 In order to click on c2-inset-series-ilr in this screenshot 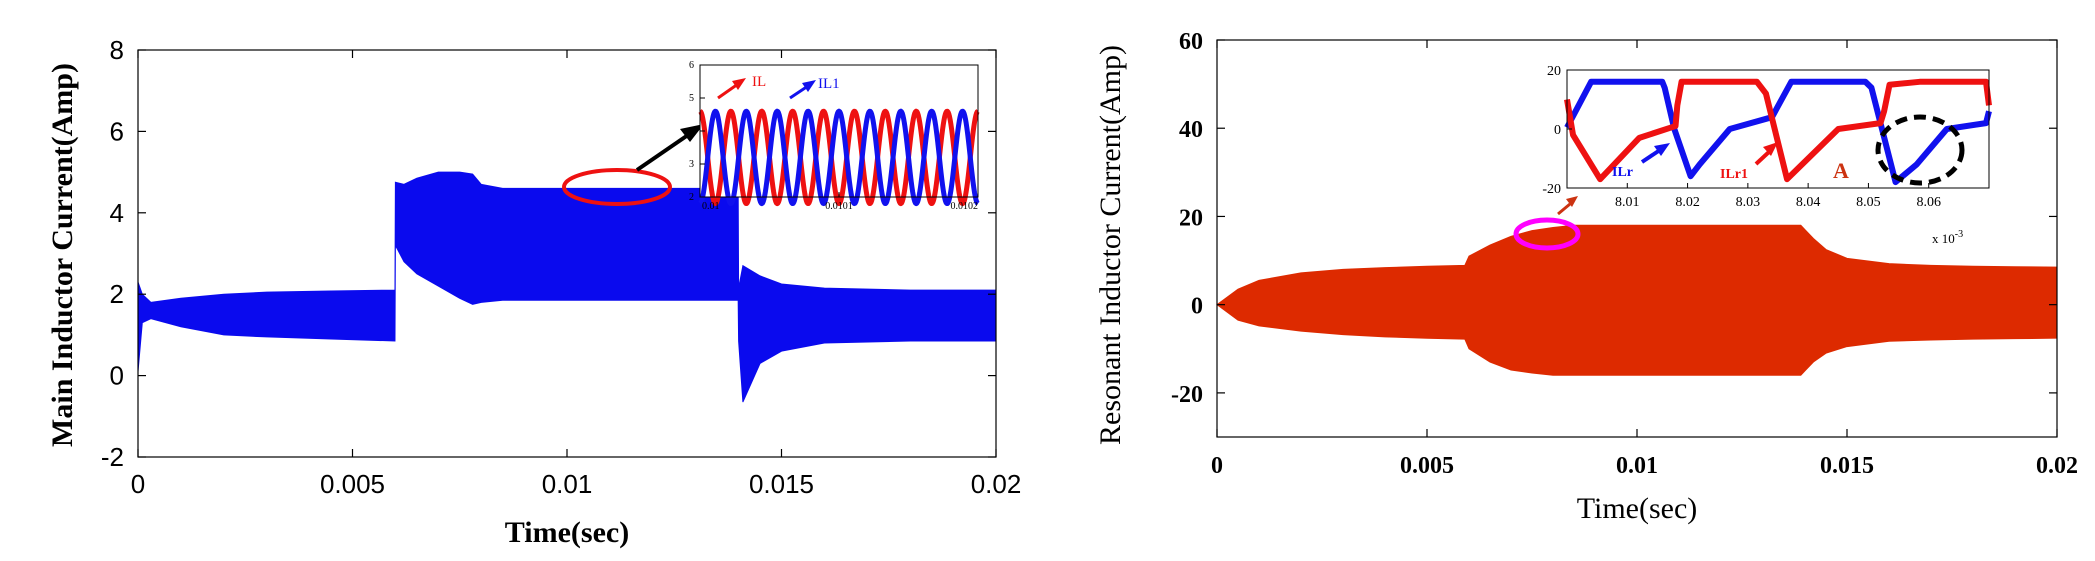, I will do `click(1778, 132)`.